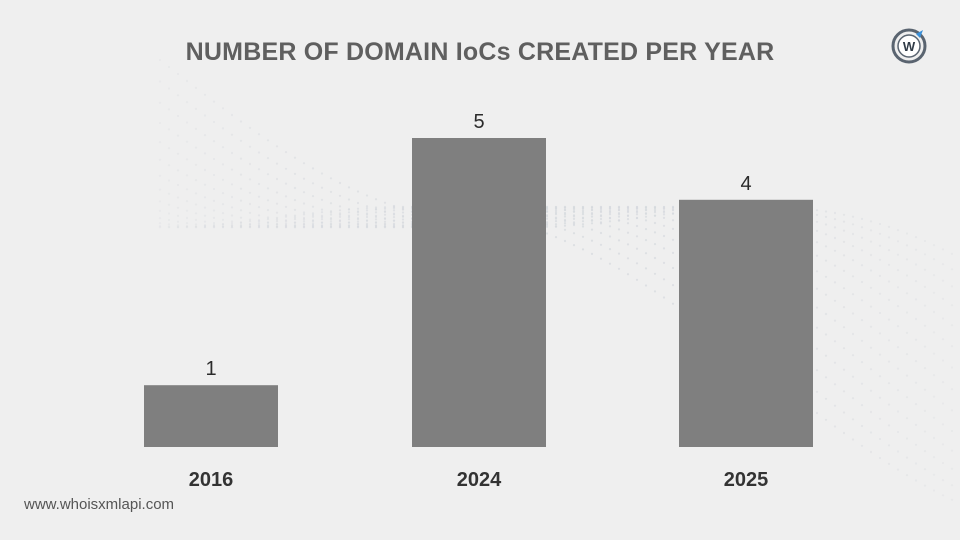 This screenshot has height=540, width=960. What do you see at coordinates (210, 369) in the screenshot?
I see `data-label-2016: 1` at bounding box center [210, 369].